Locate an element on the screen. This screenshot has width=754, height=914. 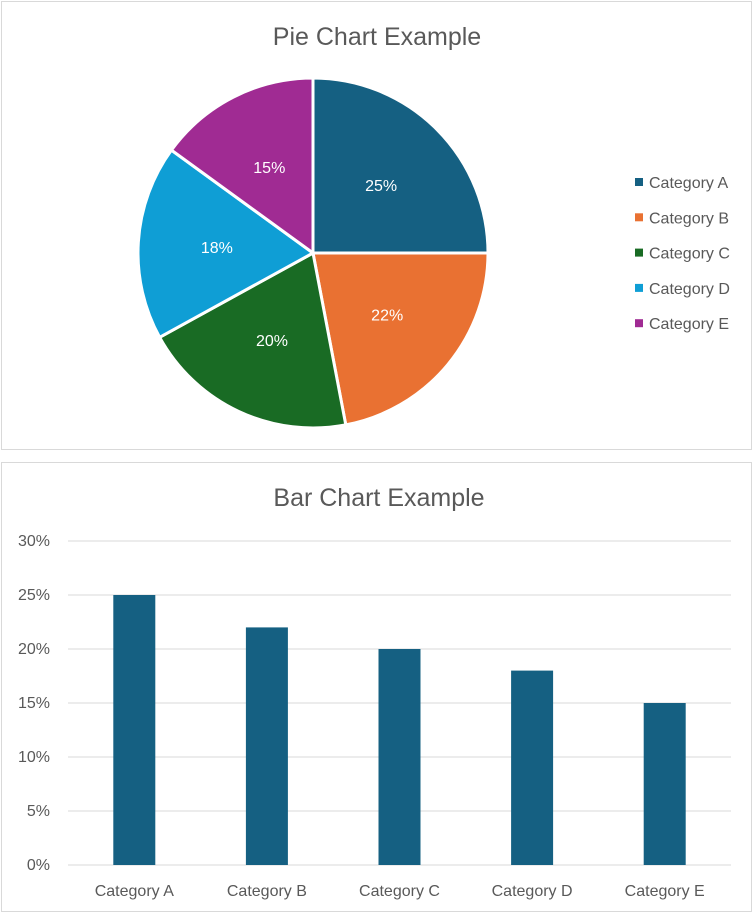
y-tick-label: 0% is located at coordinates (38, 865).